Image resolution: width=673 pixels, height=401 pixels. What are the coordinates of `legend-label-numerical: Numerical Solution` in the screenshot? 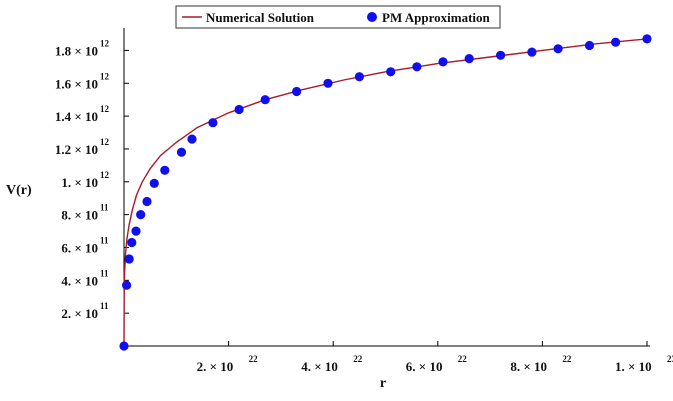 It's located at (260, 17).